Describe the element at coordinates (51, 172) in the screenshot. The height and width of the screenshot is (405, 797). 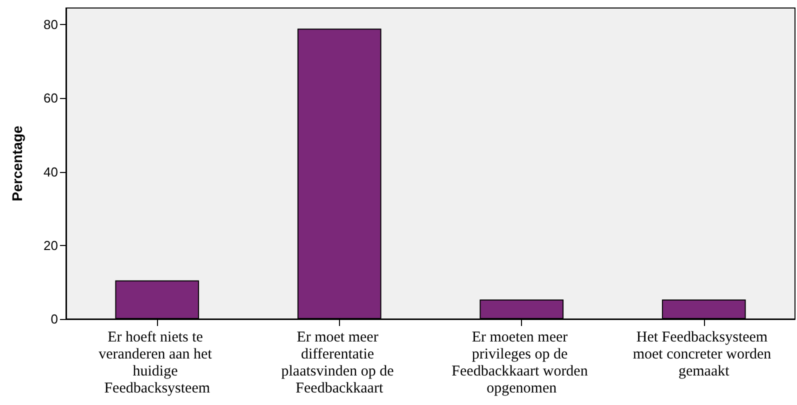
I see `y-tick-label: 40` at that location.